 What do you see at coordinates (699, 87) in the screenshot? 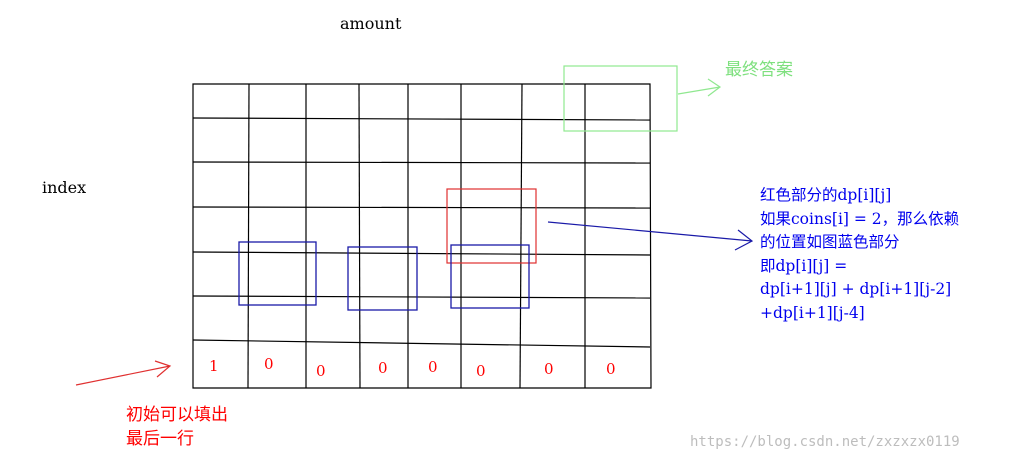
I see `final-answer-arrow` at bounding box center [699, 87].